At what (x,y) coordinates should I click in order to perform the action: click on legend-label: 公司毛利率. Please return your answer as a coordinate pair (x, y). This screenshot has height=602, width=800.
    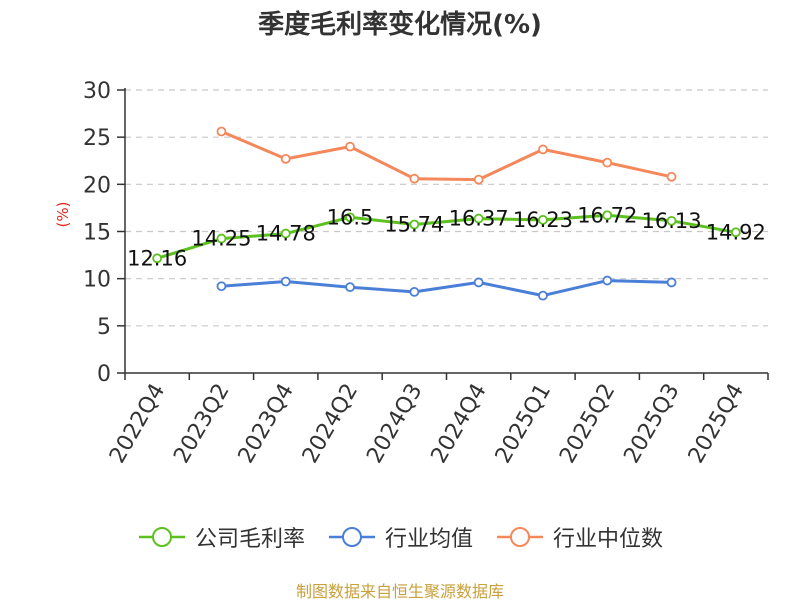
    Looking at the image, I should click on (249, 539).